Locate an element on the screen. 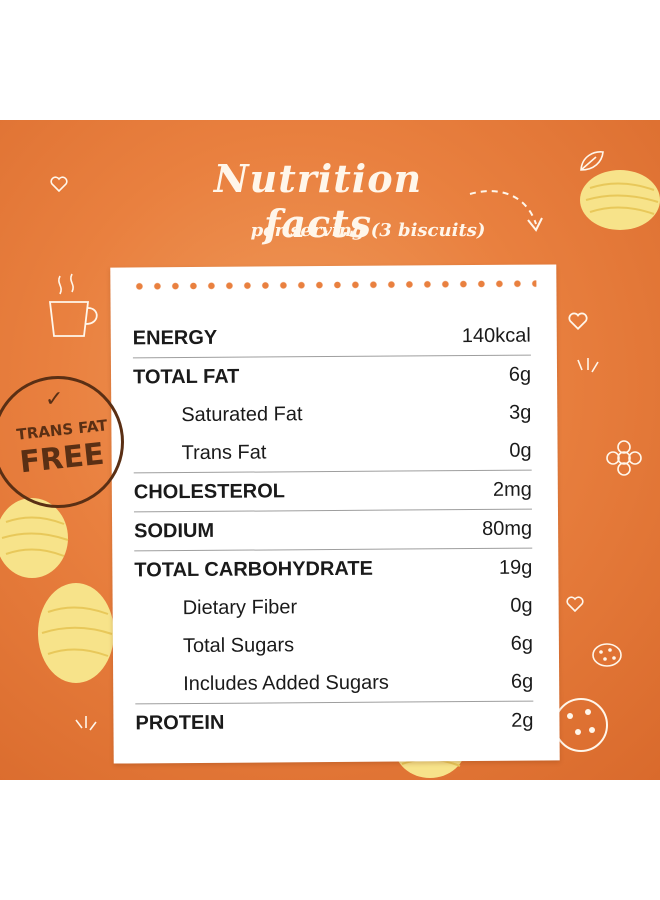  nutrition-row: Saturated Fat 3g is located at coordinates (332, 414).